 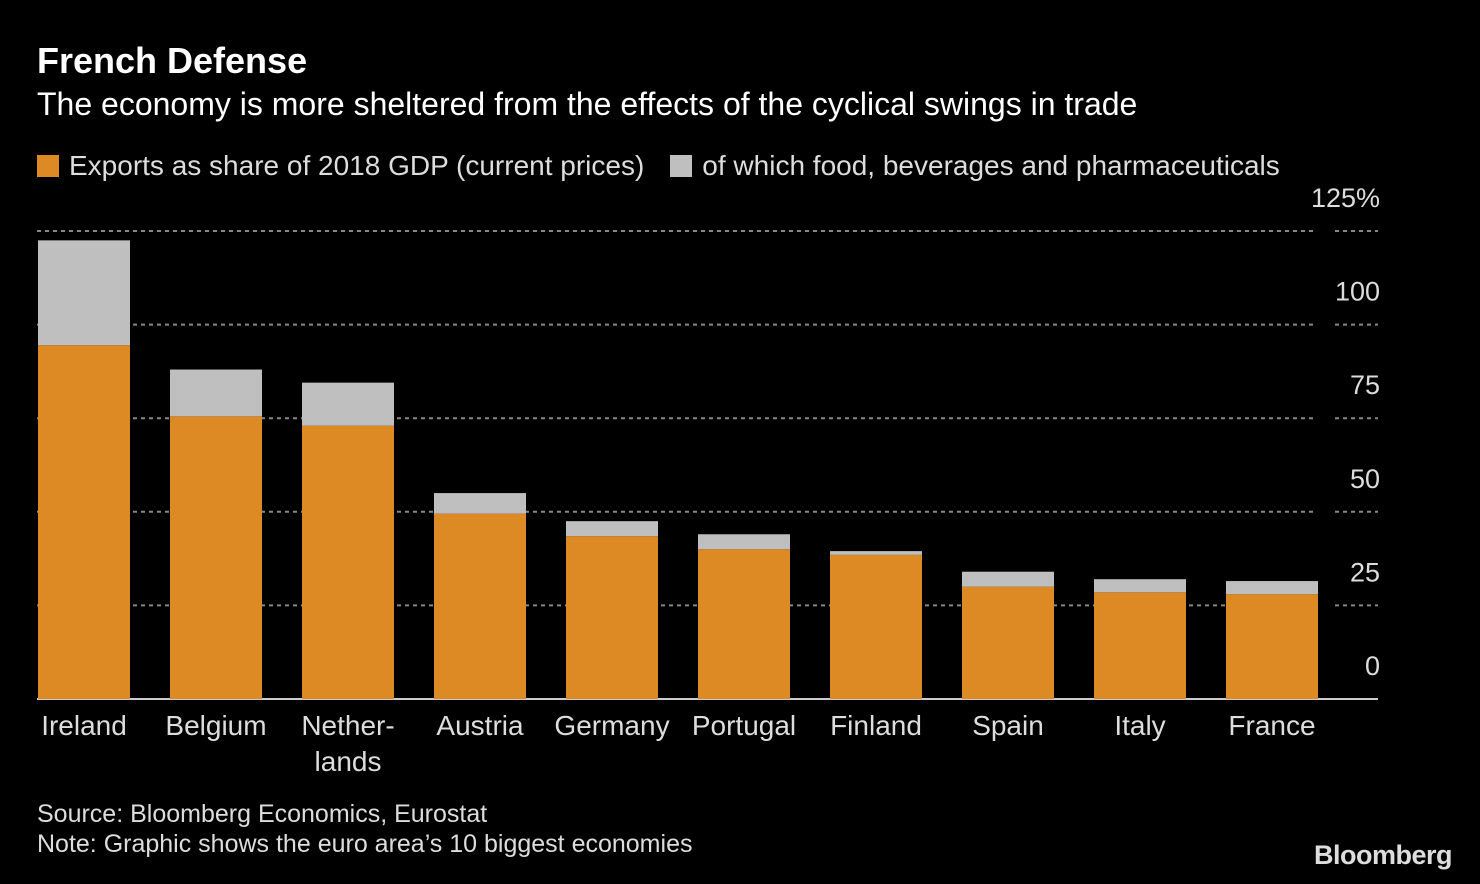 What do you see at coordinates (1357, 292) in the screenshot?
I see `y-tick-label: 100` at bounding box center [1357, 292].